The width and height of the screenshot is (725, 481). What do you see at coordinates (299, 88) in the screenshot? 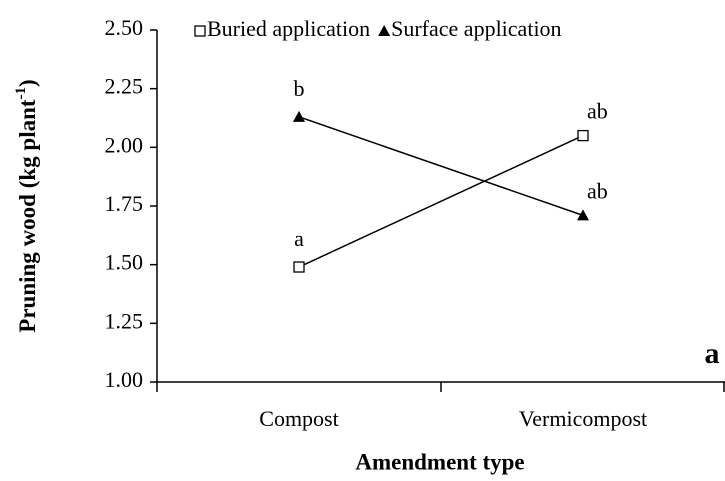
I see `data-label: b` at bounding box center [299, 88].